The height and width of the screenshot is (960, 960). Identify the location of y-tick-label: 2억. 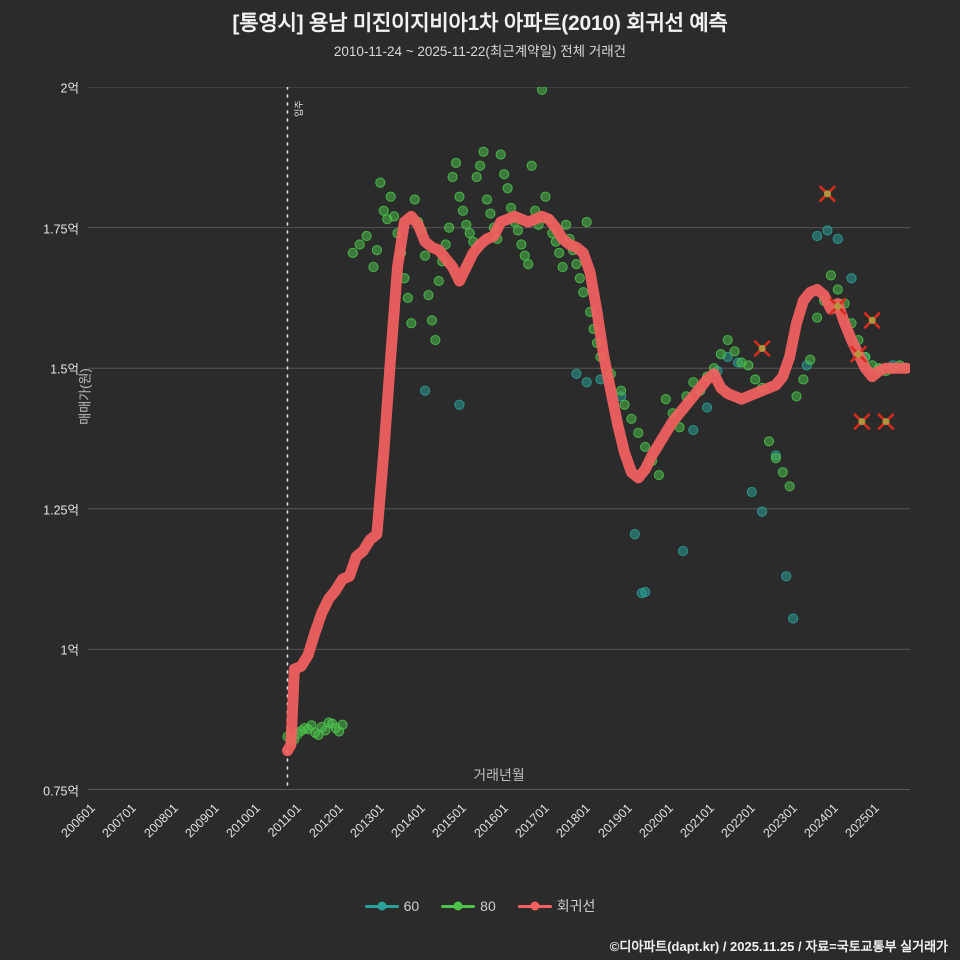
(69, 88).